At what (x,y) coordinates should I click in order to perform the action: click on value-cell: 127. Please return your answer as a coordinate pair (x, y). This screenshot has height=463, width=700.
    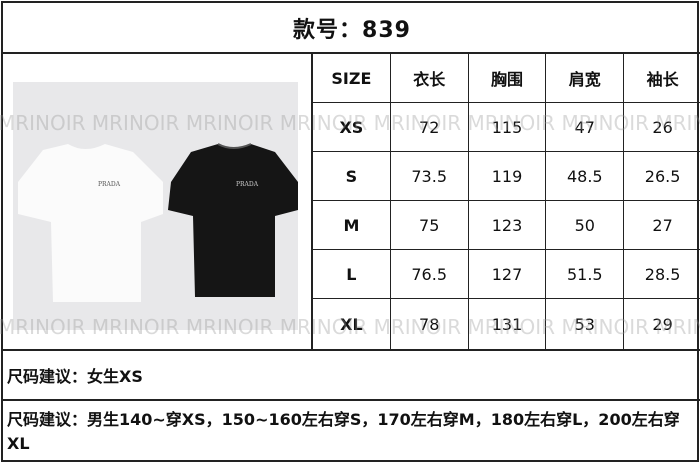
    Looking at the image, I should click on (508, 274).